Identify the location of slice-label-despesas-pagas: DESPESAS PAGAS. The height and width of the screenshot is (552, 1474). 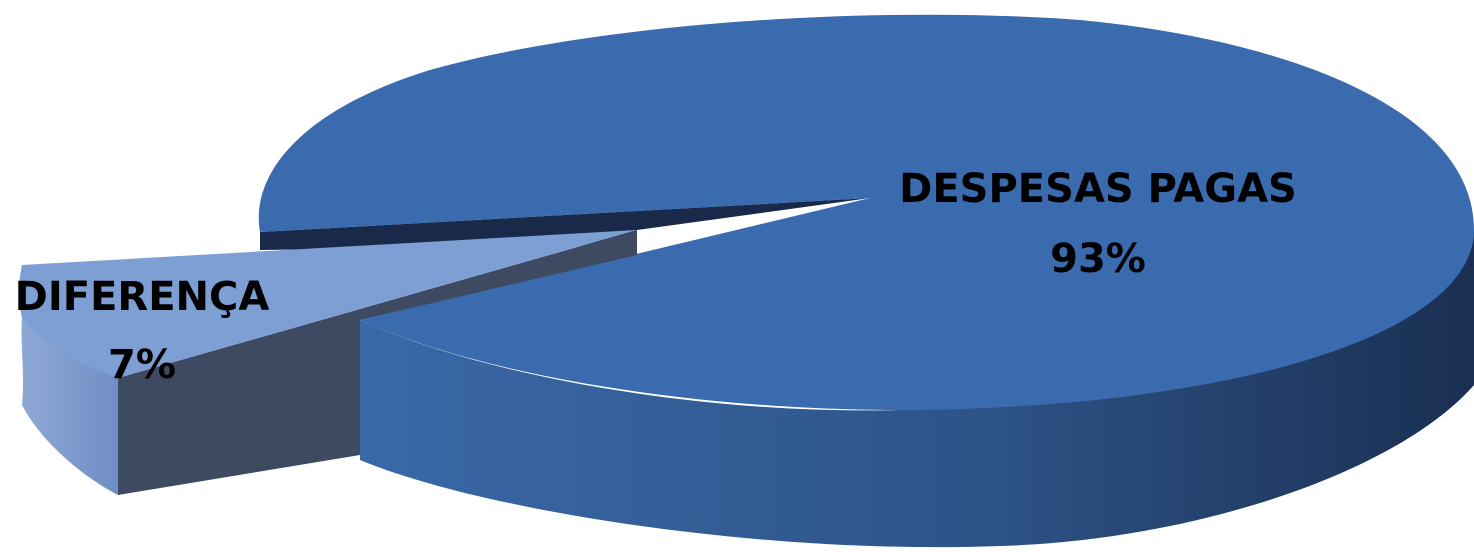
(1098, 189).